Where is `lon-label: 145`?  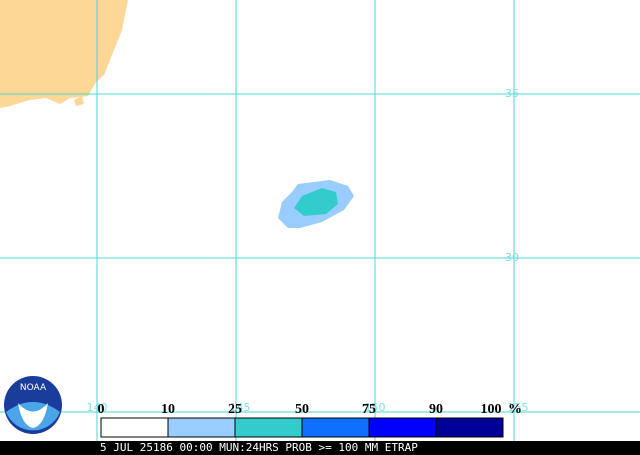 lon-label: 145 is located at coordinates (240, 407).